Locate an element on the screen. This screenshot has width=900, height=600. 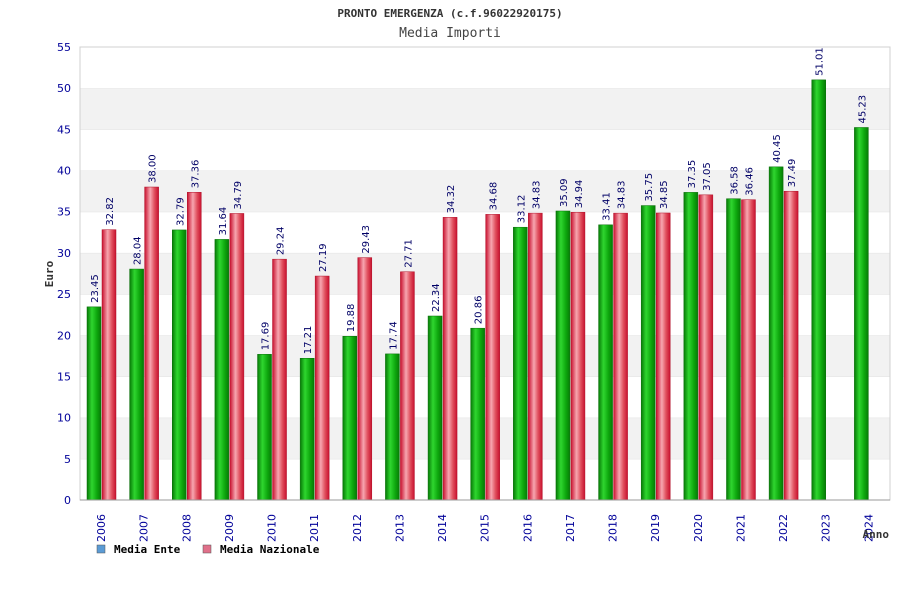
x-tick-label: 2018 is located at coordinates (613, 528).